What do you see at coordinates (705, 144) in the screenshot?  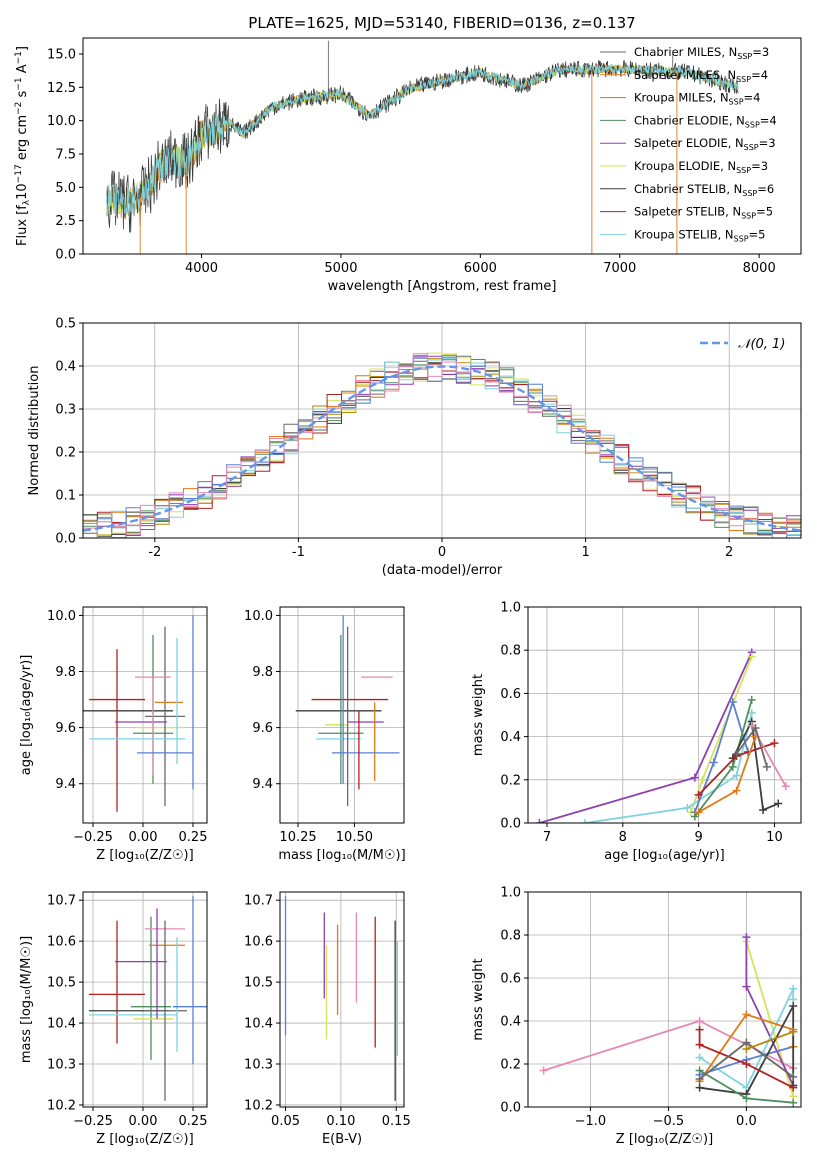 I see `spectrum-legend-entry: Salpeter ELODIE, NSSP=3` at bounding box center [705, 144].